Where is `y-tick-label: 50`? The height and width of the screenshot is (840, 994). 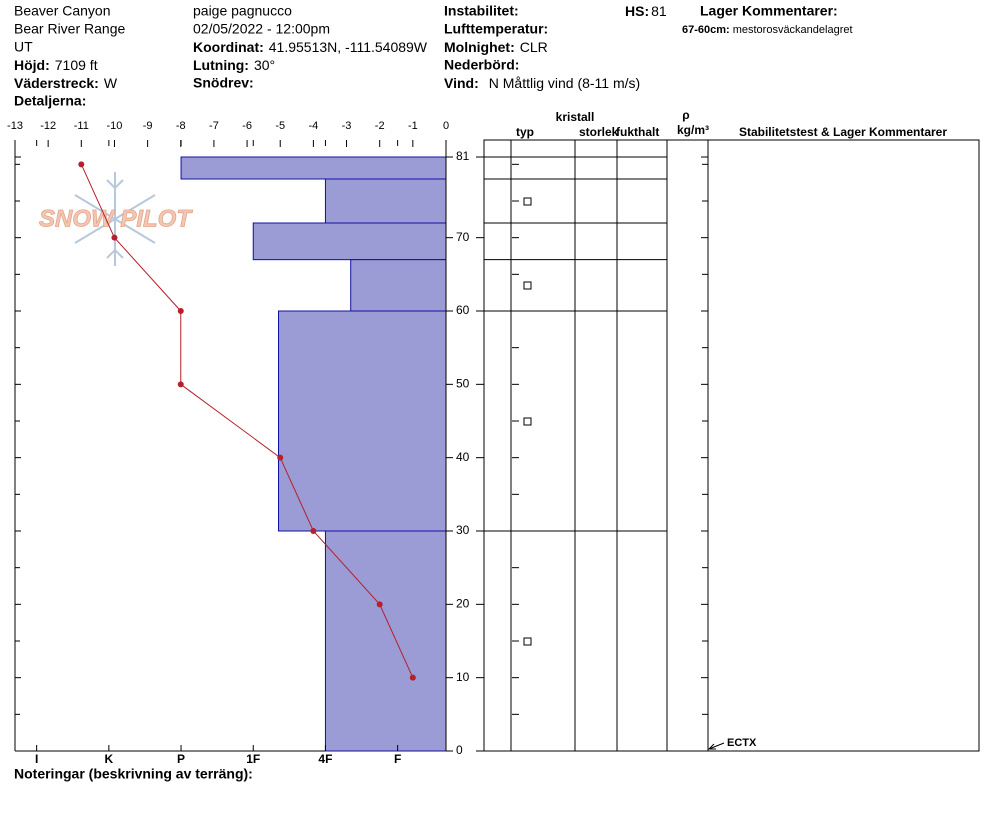 y-tick-label: 50 is located at coordinates (463, 384).